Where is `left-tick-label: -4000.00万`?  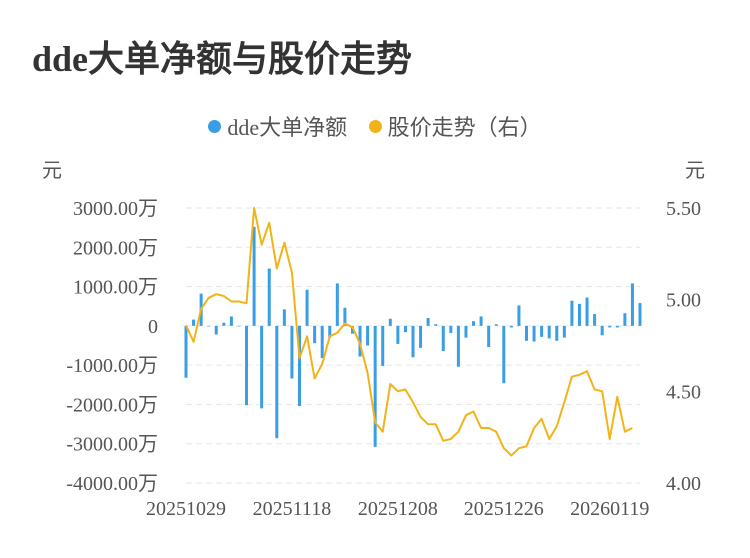 left-tick-label: -4000.00万 is located at coordinates (112, 484).